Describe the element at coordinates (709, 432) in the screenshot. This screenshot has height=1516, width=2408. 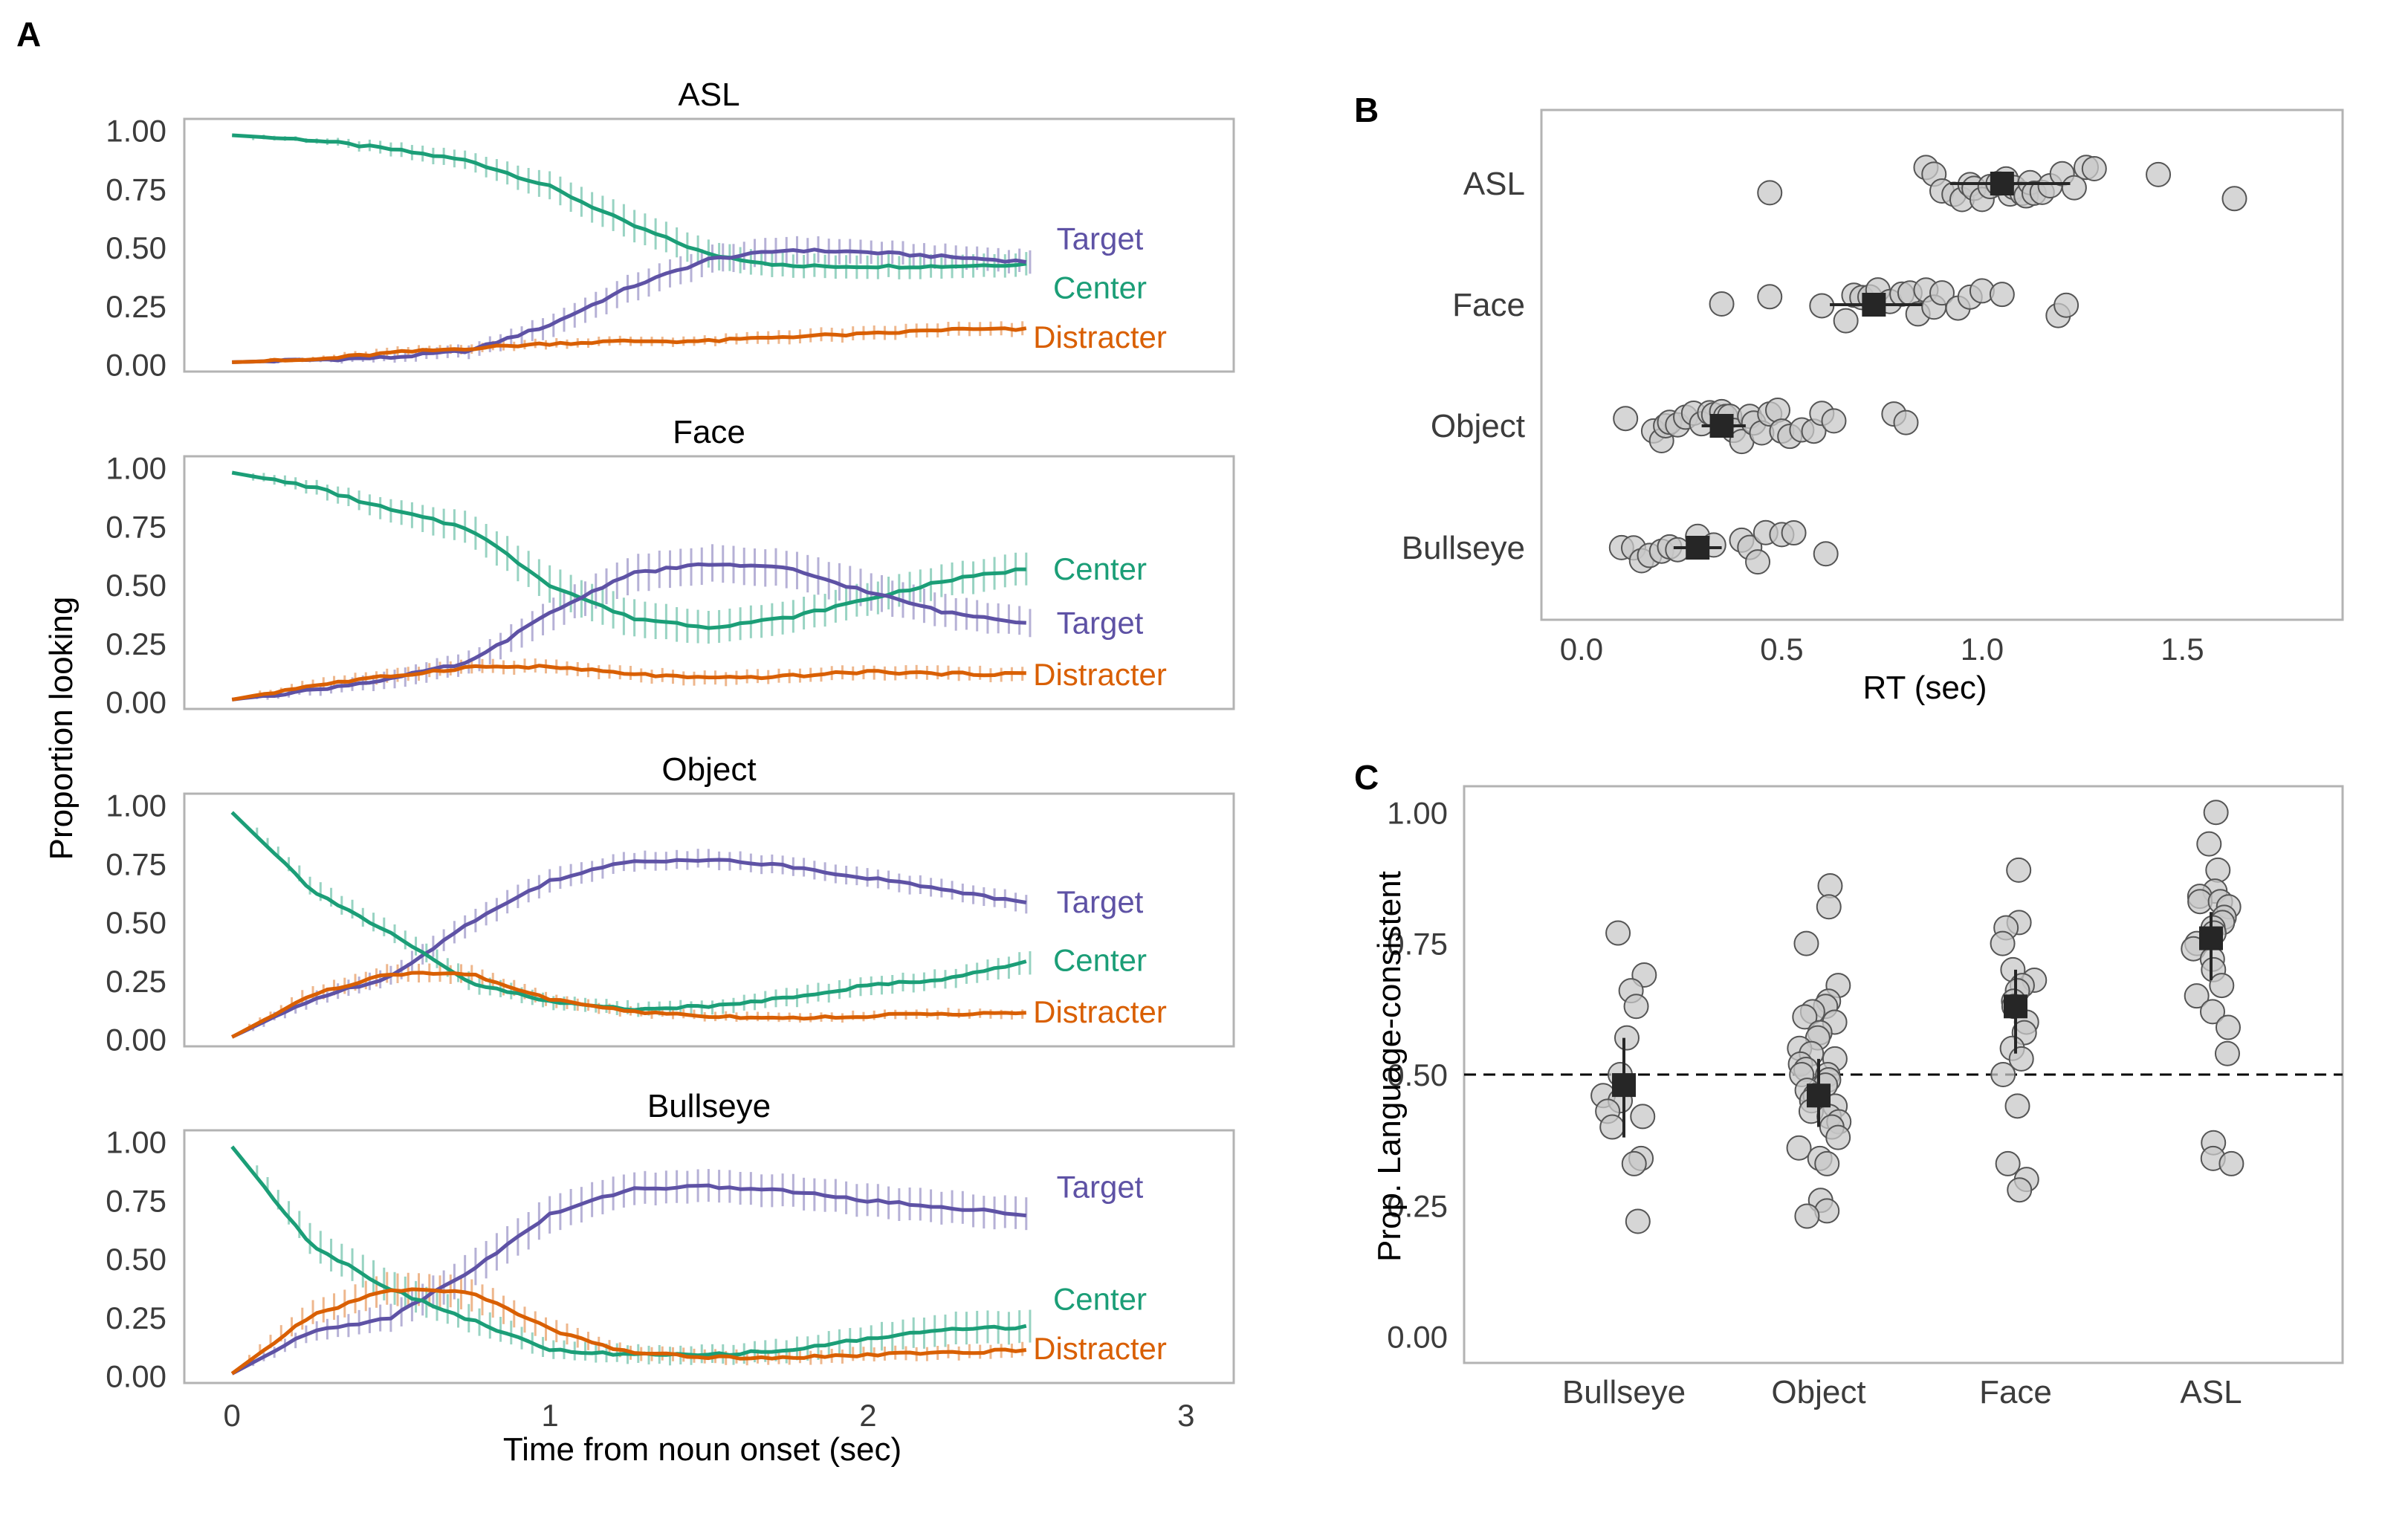
I see `subplot-title: Face` at that location.